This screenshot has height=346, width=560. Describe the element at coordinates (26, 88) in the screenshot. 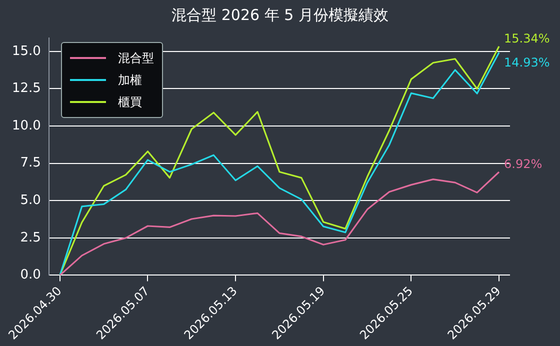

I see `y-tick-label: 12.5` at that location.